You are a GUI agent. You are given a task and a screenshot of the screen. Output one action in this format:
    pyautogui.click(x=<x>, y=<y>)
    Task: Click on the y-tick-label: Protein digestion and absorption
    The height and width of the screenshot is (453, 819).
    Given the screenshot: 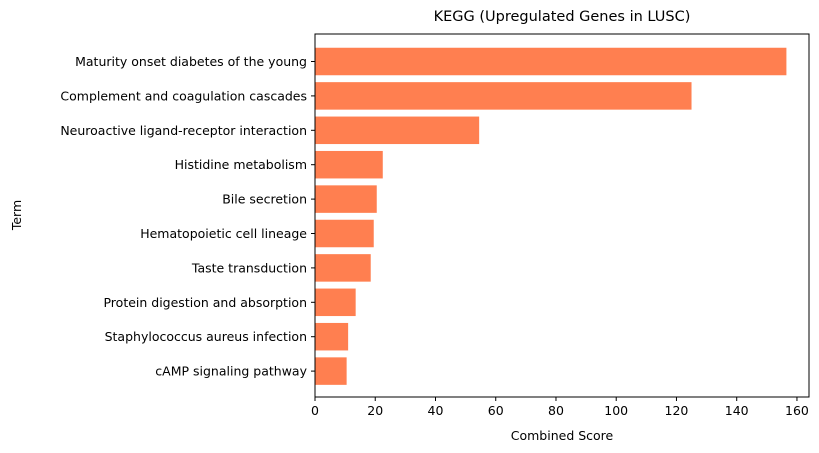 What is the action you would take?
    pyautogui.click(x=205, y=302)
    